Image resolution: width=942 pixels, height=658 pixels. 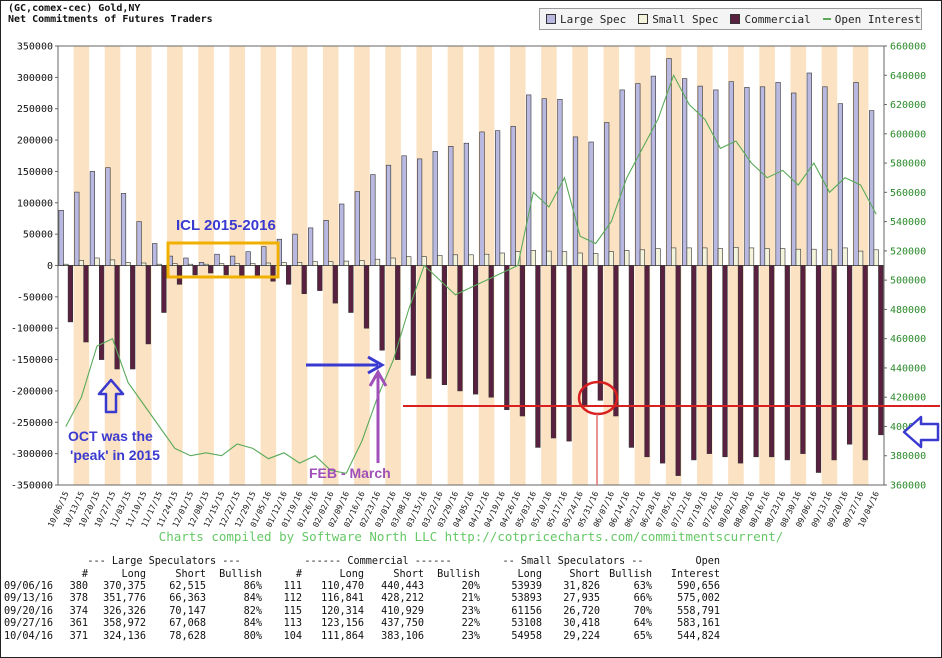 What do you see at coordinates (292, 636) in the screenshot?
I see `cell: 104` at bounding box center [292, 636].